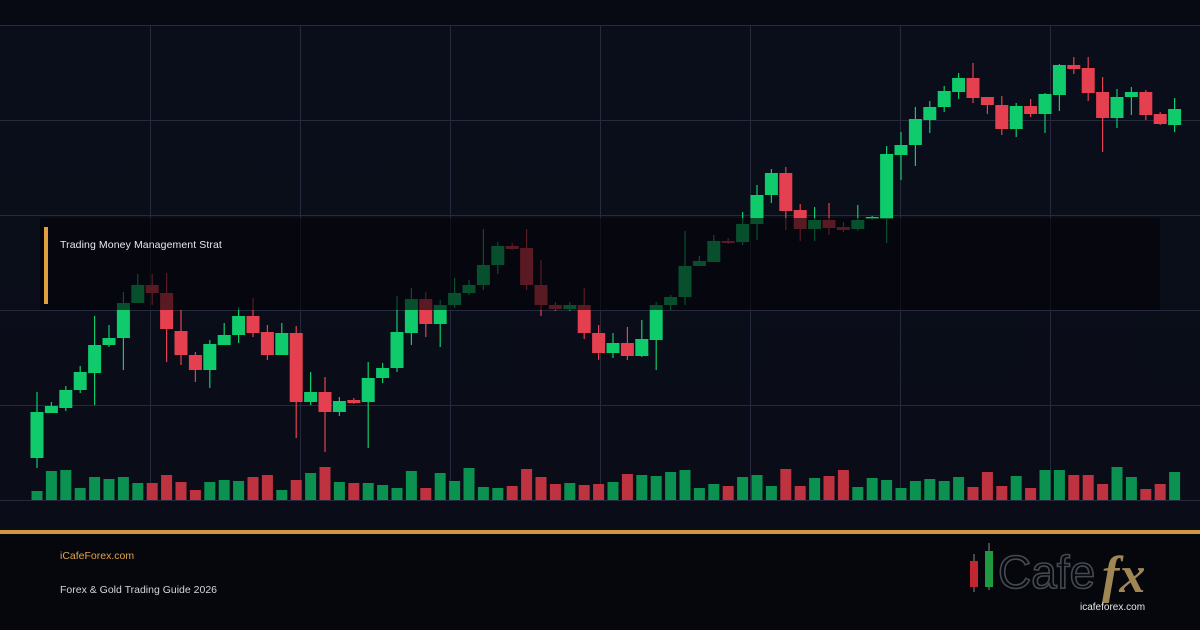  Describe the element at coordinates (600, 264) in the screenshot. I see `title-overlay-box` at that location.